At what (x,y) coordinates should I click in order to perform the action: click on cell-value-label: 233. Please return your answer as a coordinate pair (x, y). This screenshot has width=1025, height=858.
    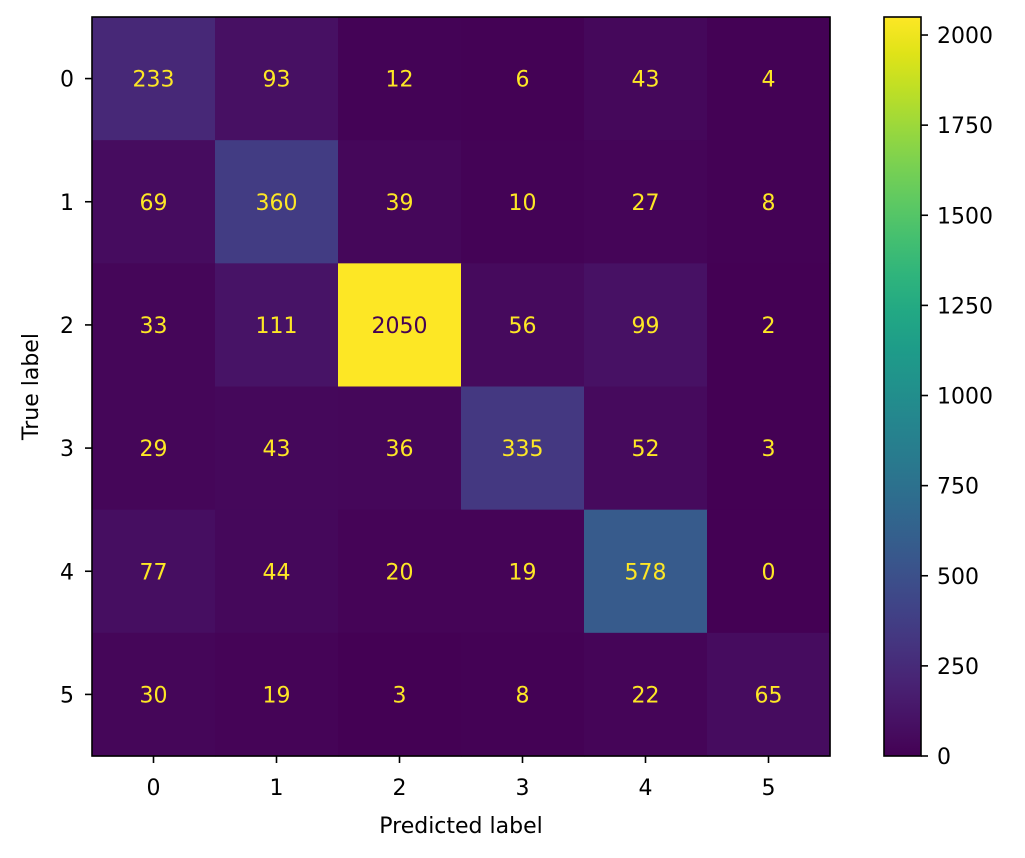
    Looking at the image, I should click on (154, 80).